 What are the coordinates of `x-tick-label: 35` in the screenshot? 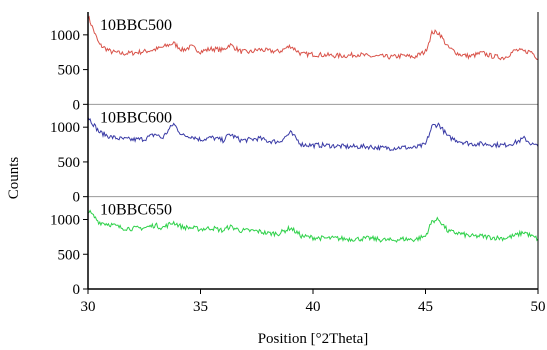 It's located at (200, 307).